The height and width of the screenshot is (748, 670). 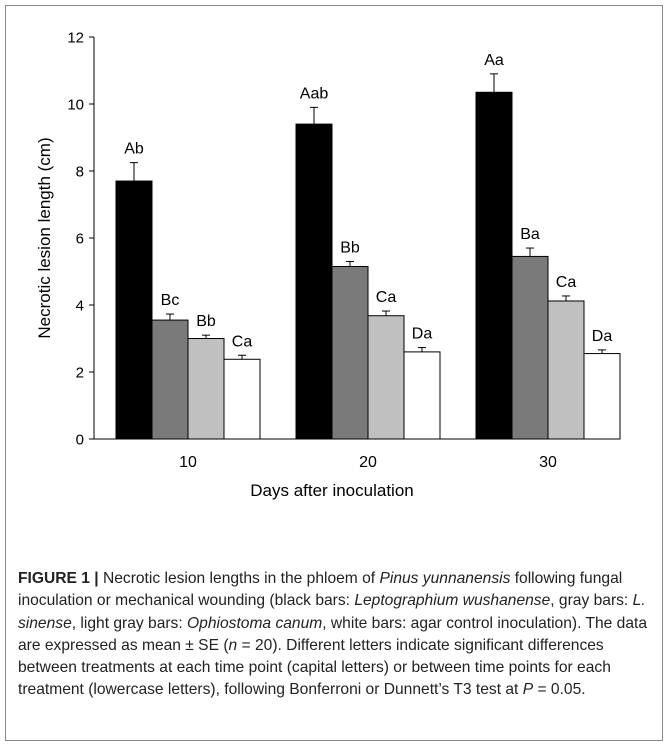 What do you see at coordinates (80, 440) in the screenshot?
I see `y-tick-label: 0` at bounding box center [80, 440].